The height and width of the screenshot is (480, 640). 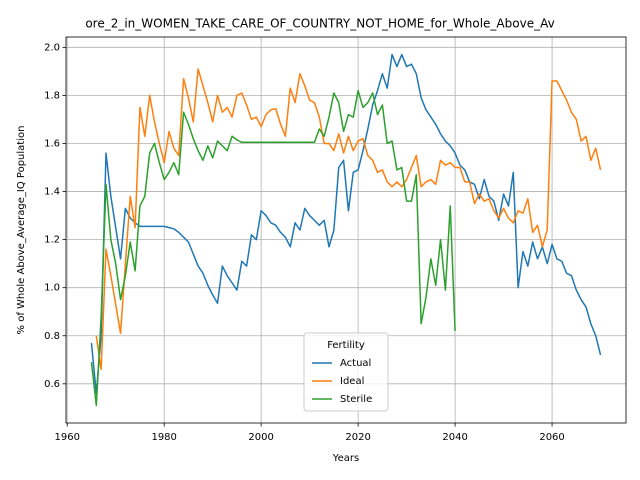 What do you see at coordinates (52, 240) in the screenshot?
I see `y-tick-label: 1.2` at bounding box center [52, 240].